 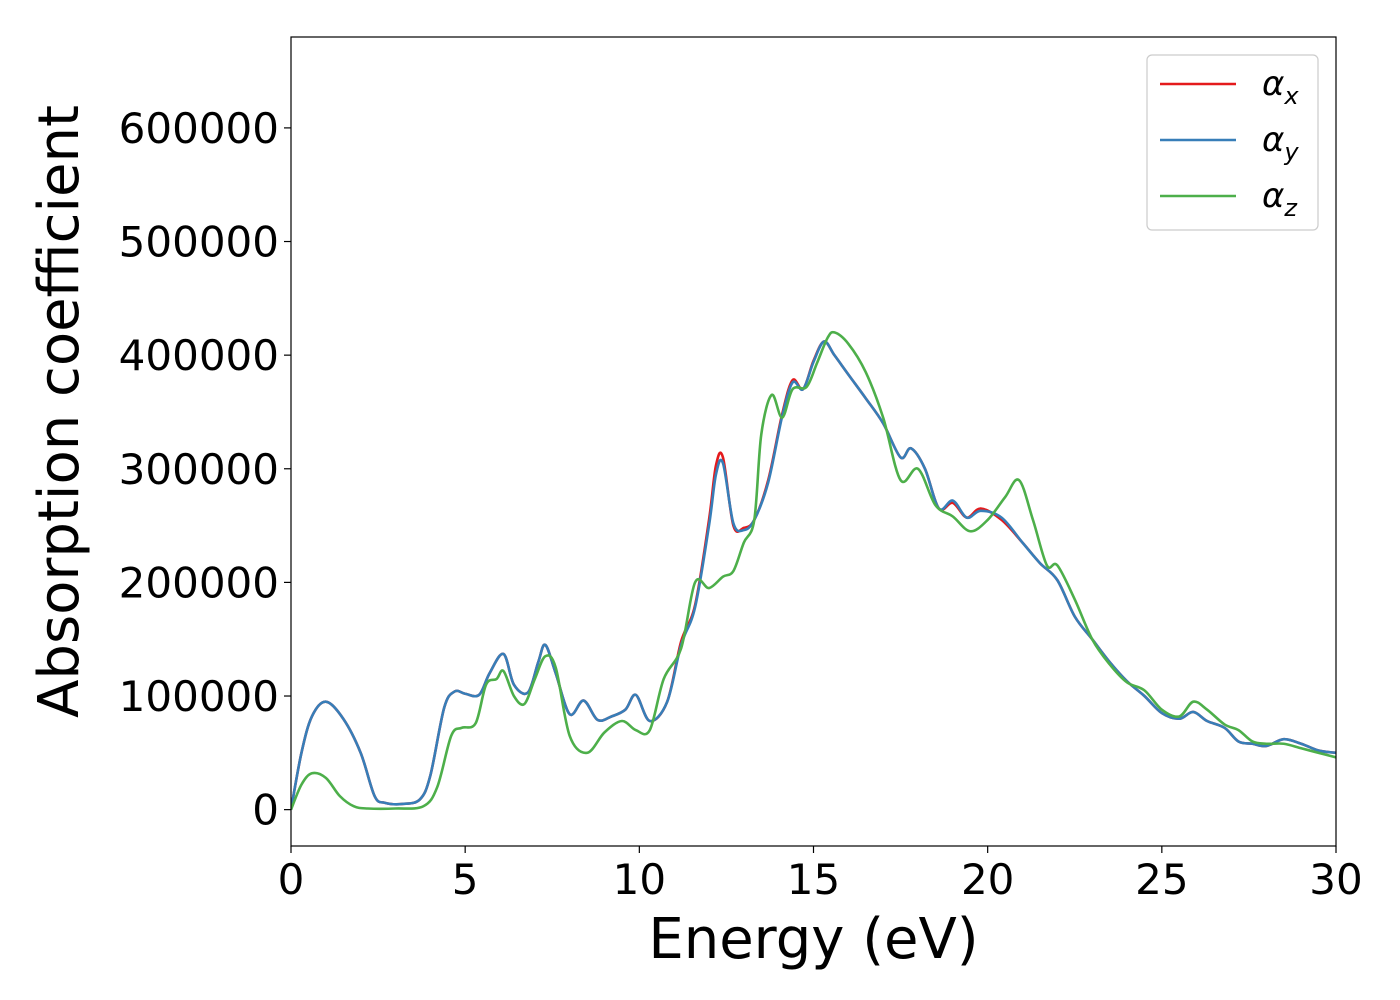 I want to click on y-axis-ticks: 0 100000 200000 300000 400000 500000 600000, so click(x=205, y=469).